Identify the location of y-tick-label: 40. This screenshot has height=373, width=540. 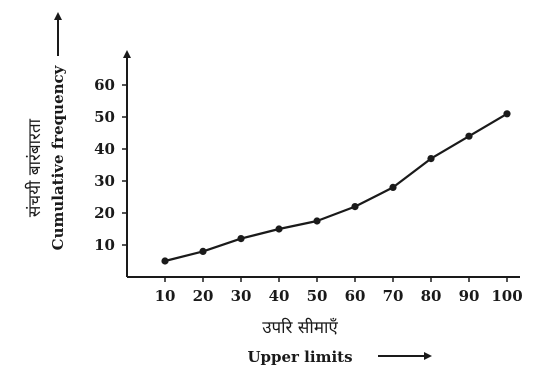
(104, 149).